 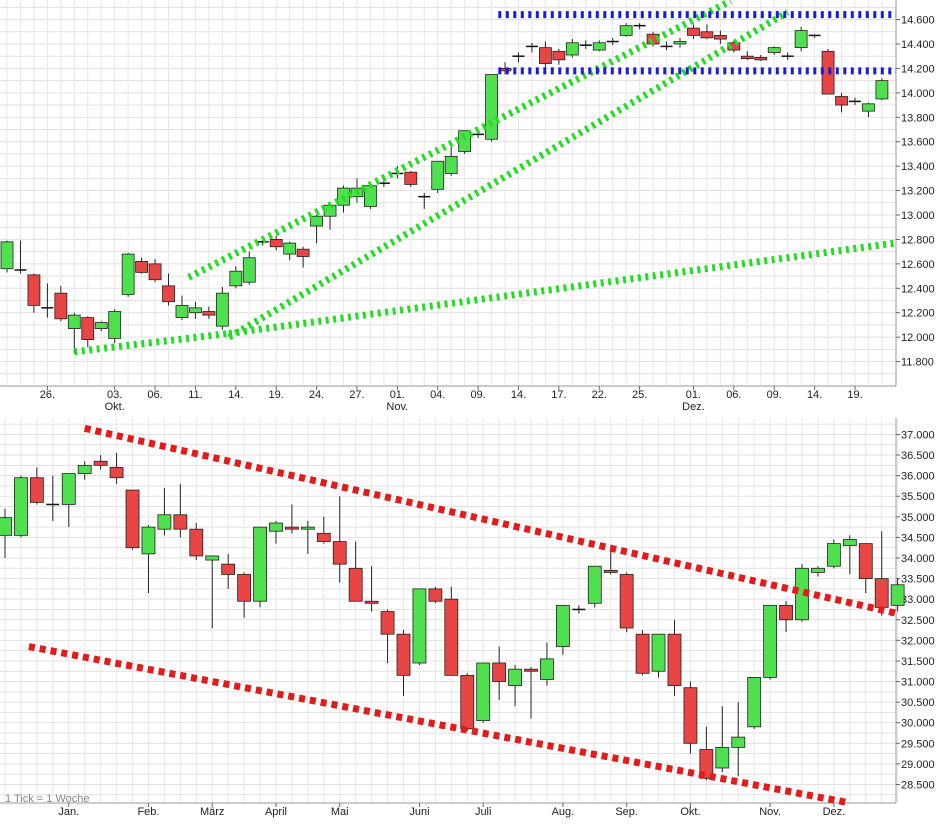 What do you see at coordinates (115, 407) in the screenshot?
I see `x-tick-sublabel: Okt.` at bounding box center [115, 407].